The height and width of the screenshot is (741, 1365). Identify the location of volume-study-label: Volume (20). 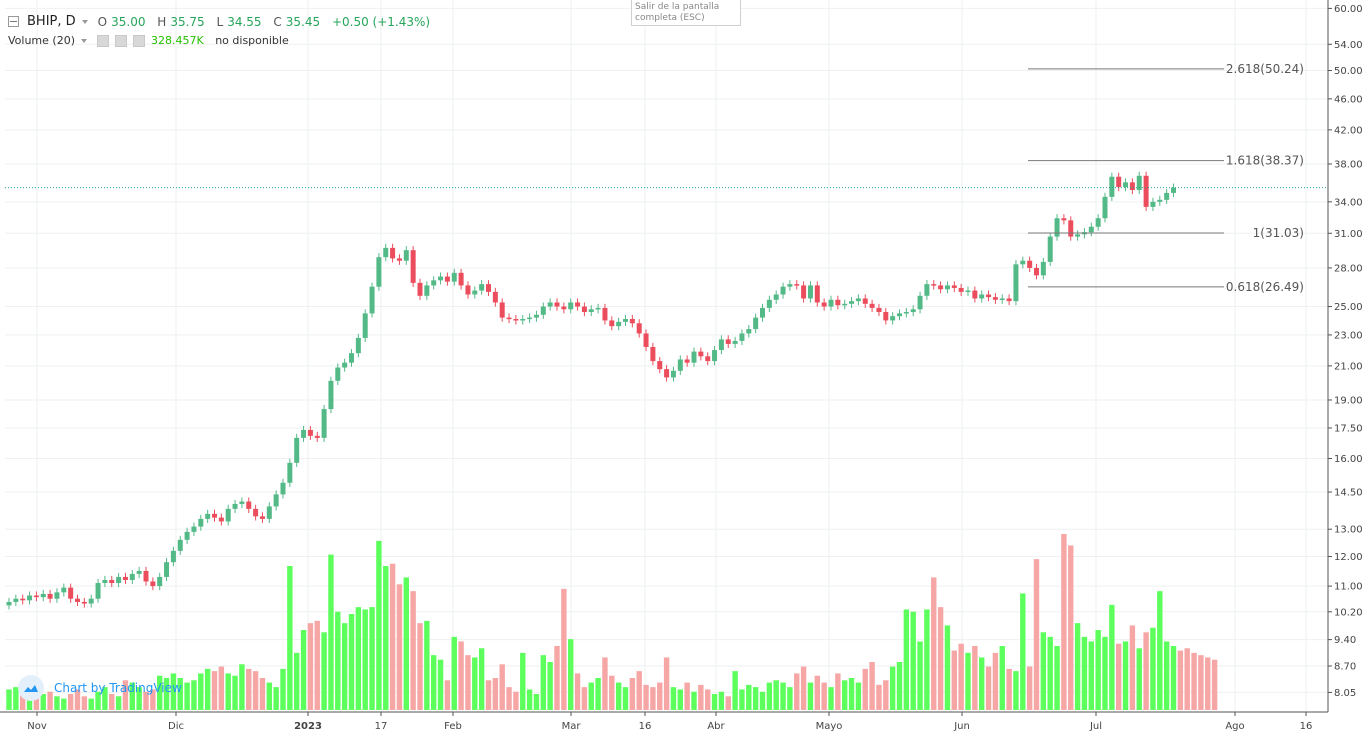
(41, 40).